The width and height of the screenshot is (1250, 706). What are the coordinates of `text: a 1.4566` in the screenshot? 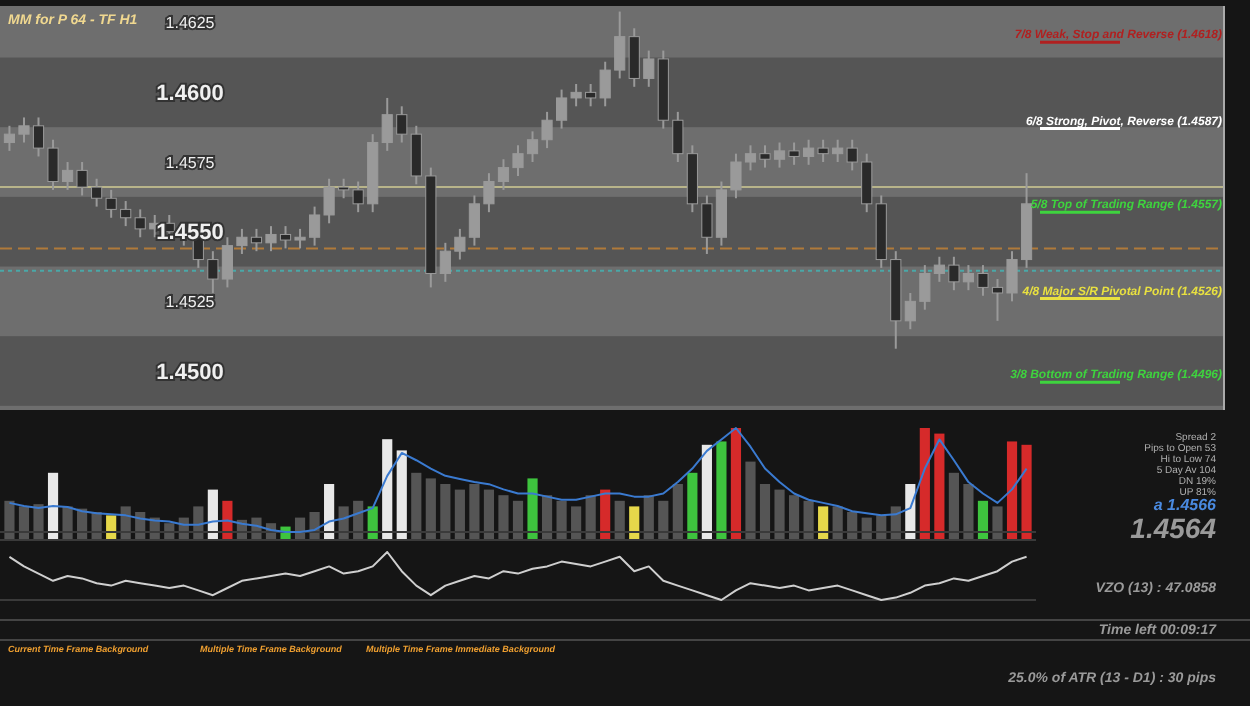 It's located at (1185, 505).